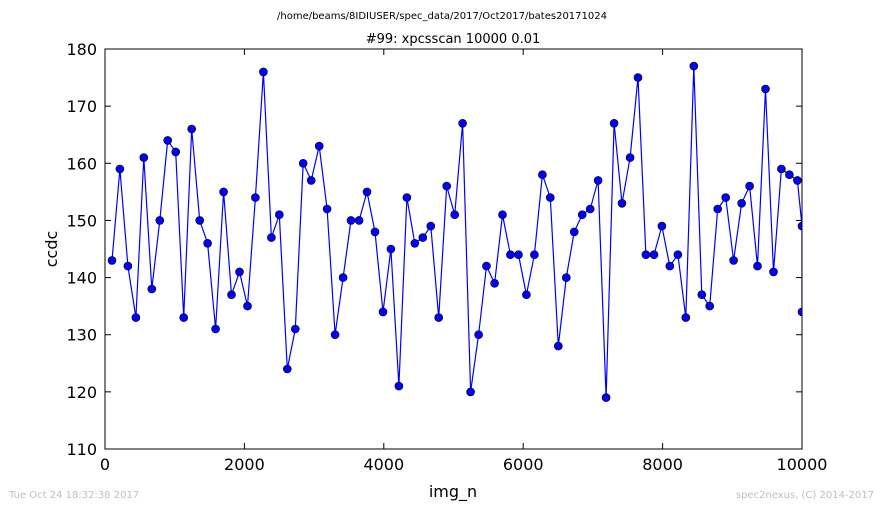  I want to click on y-tick-label: 140, so click(81, 278).